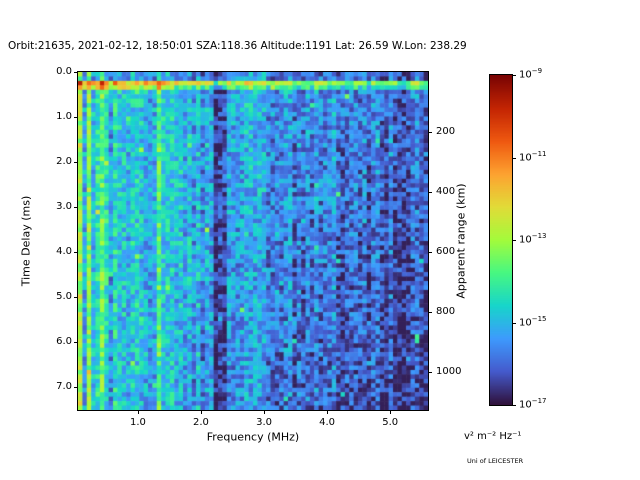 The width and height of the screenshot is (640, 480). I want to click on y-axis-label-right: Apparent range (km), so click(461, 241).